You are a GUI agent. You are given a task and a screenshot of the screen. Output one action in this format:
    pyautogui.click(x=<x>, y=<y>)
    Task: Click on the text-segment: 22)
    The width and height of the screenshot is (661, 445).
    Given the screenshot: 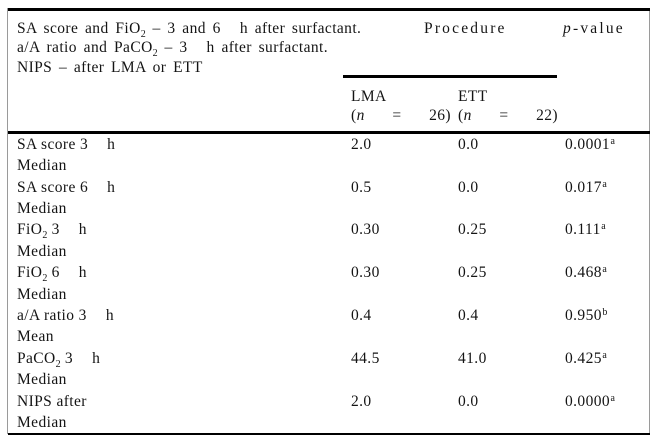 What is the action you would take?
    pyautogui.click(x=547, y=116)
    